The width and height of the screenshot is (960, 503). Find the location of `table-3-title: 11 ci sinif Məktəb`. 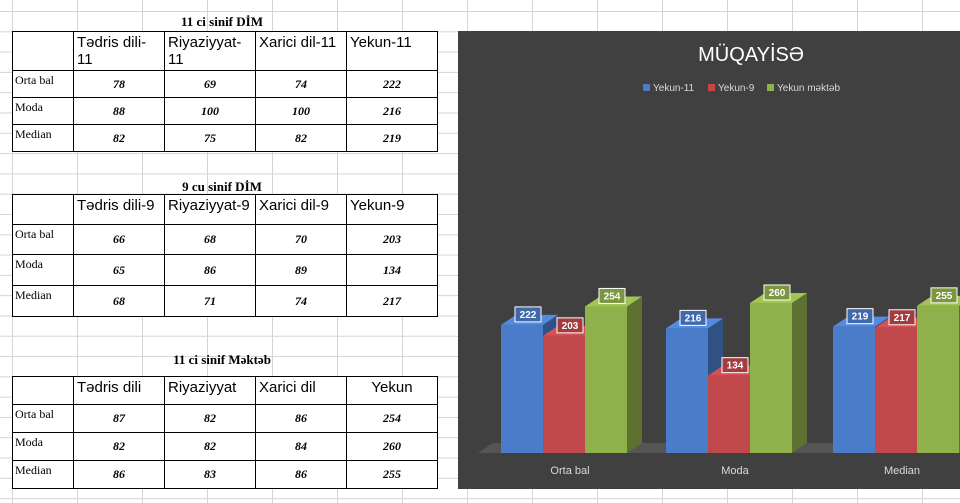

table-3-title: 11 ci sinif Məktəb is located at coordinates (222, 359).